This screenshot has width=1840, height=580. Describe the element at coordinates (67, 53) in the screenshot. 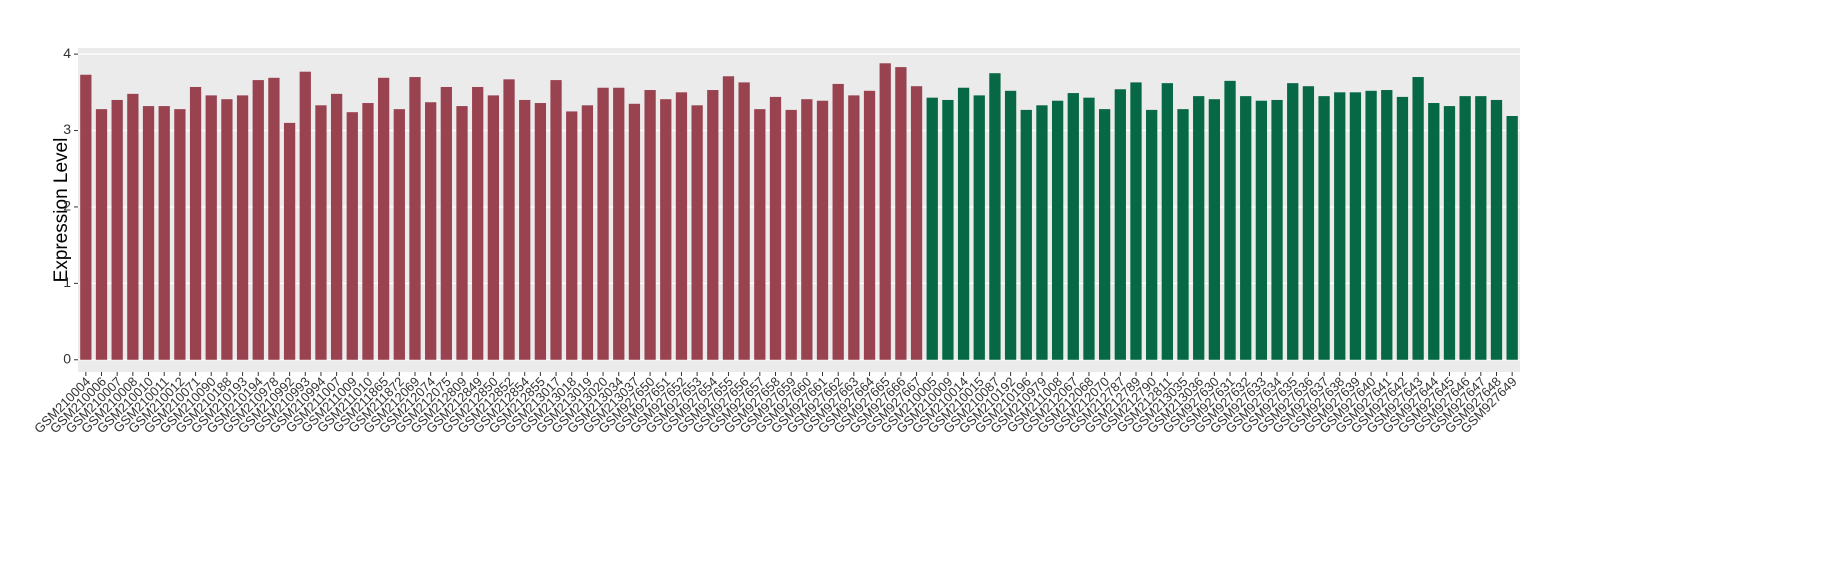

I see `y-tick-label: 4` at that location.